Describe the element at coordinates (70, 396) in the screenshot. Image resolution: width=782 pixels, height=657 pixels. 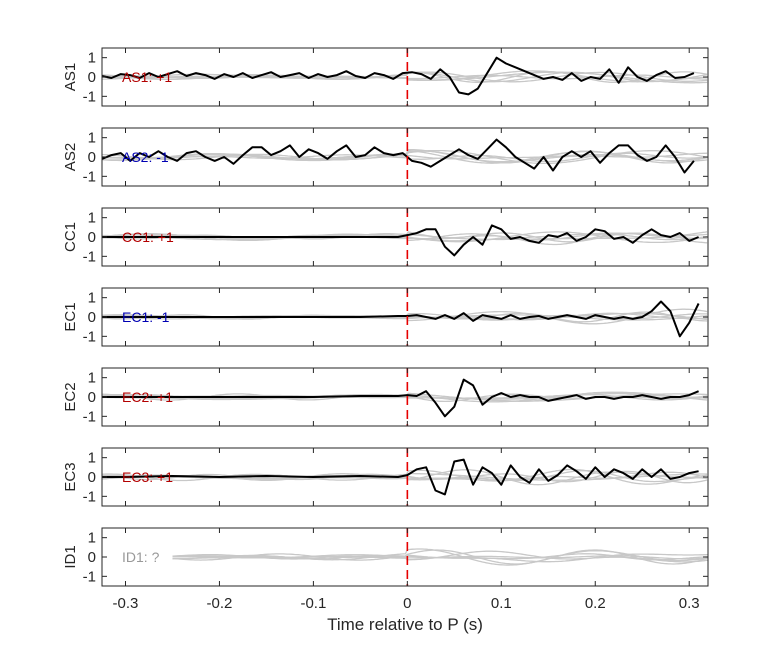
I see `y-axis-label: EC2` at that location.